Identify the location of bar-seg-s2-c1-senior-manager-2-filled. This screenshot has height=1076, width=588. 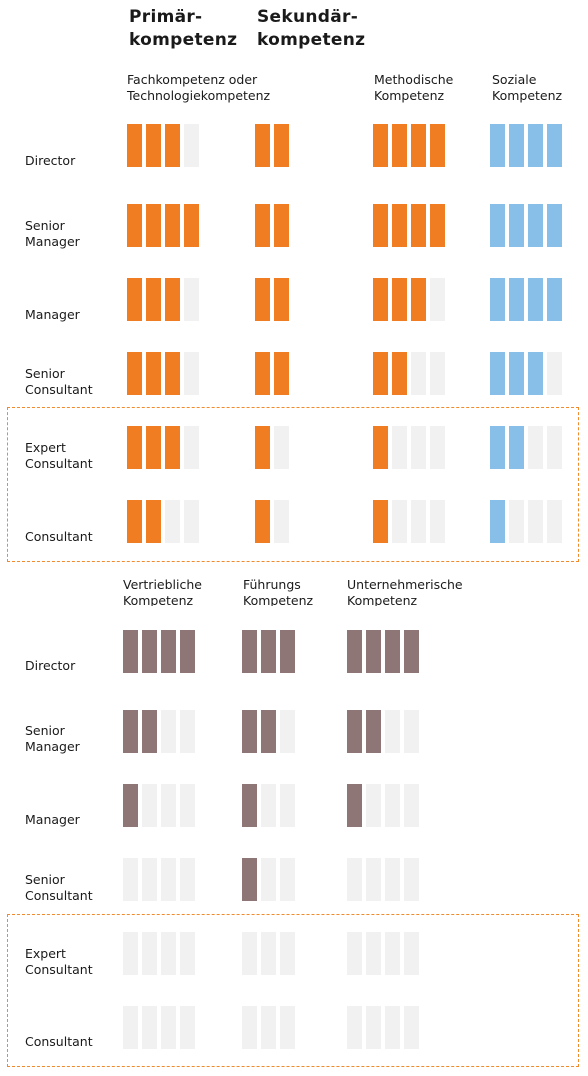
(149, 731).